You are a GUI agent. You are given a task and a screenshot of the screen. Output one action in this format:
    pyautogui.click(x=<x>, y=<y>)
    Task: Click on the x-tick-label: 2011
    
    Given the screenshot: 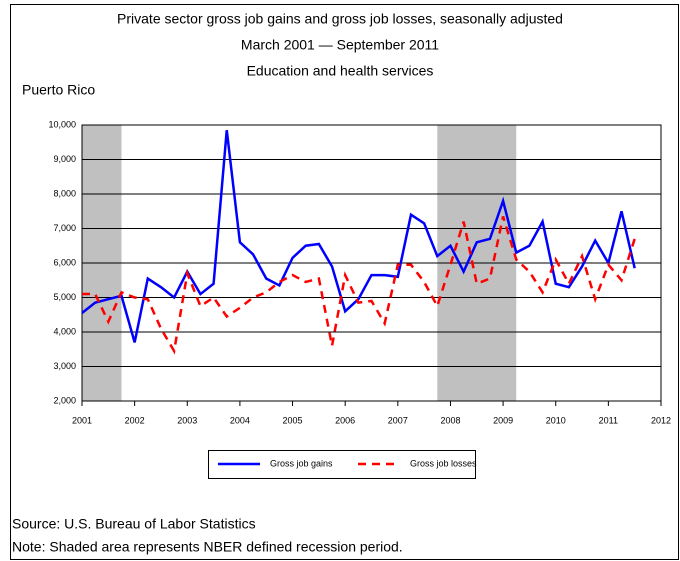 What is the action you would take?
    pyautogui.click(x=608, y=420)
    